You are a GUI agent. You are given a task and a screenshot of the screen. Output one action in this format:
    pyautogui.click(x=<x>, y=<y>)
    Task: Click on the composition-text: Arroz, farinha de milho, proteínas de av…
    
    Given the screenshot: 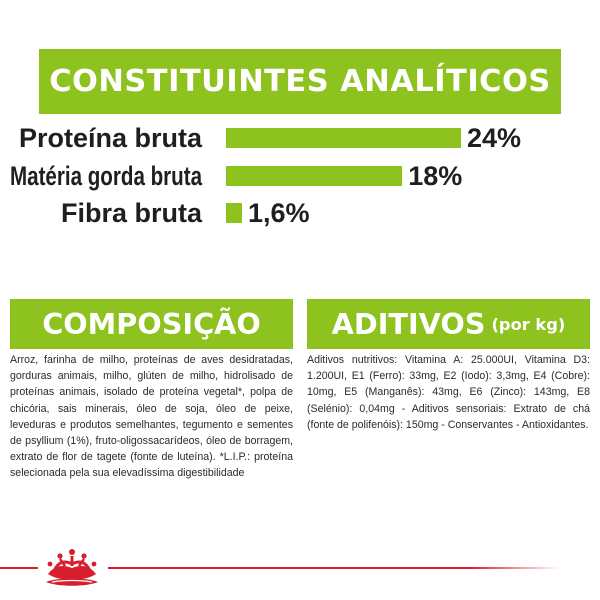 What is the action you would take?
    pyautogui.click(x=151, y=417)
    